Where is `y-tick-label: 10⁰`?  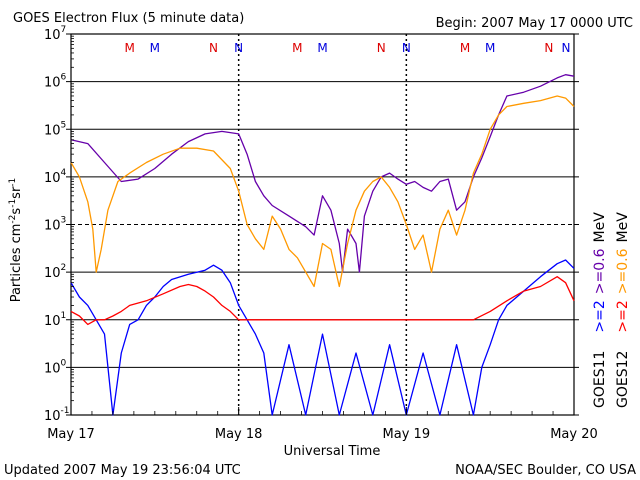 y-tick-label: 10⁰ is located at coordinates (55, 367).